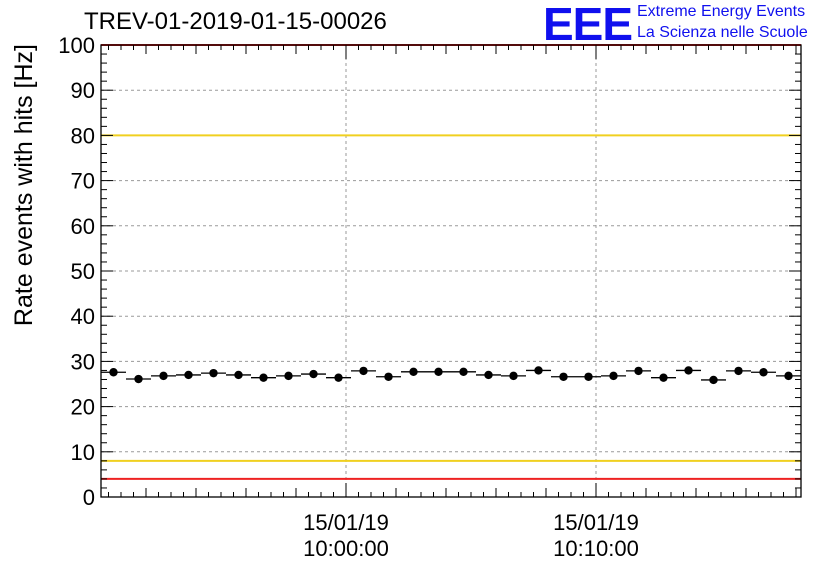 Image resolution: width=836 pixels, height=572 pixels. What do you see at coordinates (83, 90) in the screenshot?
I see `y-tick-label: 90` at bounding box center [83, 90].